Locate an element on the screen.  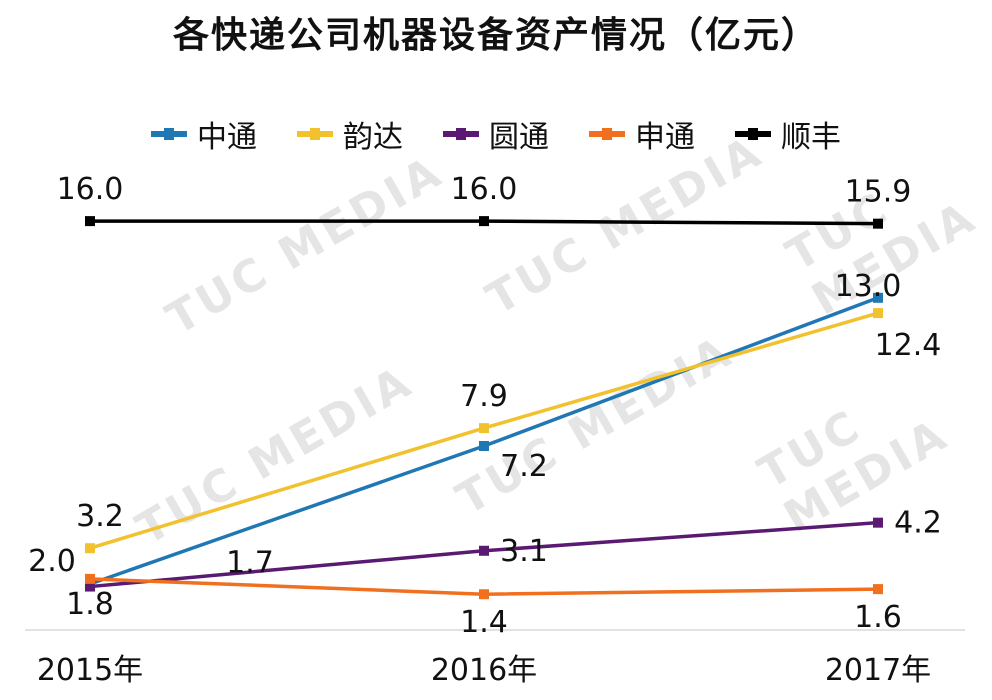
data-label-1-2: 12.4 is located at coordinates (908, 345).